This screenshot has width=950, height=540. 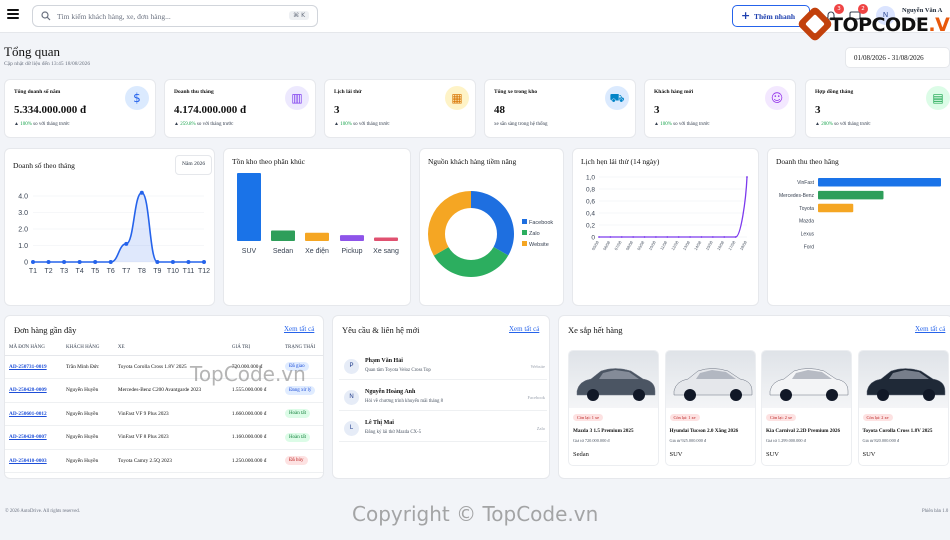 What do you see at coordinates (744, 245) in the screenshot?
I see `x-tick-label: 18/08` at bounding box center [744, 245].